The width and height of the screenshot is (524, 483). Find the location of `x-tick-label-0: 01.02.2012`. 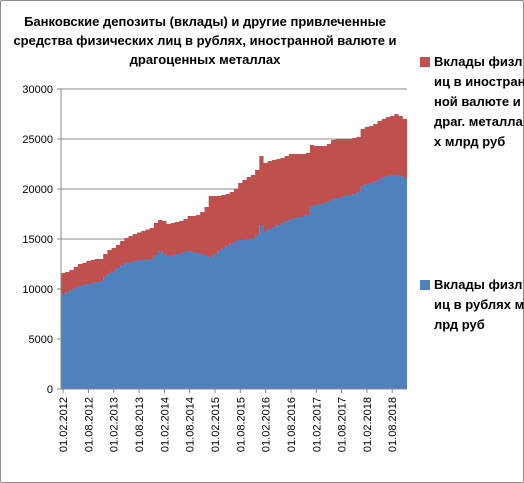

x-tick-label-0: 01.02.2012 is located at coordinates (64, 424).